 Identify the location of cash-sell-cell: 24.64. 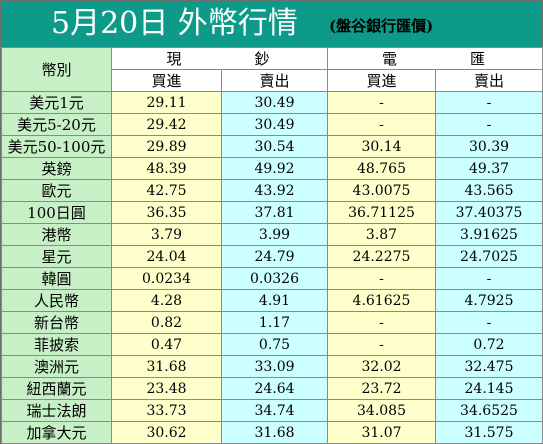
(274, 388).